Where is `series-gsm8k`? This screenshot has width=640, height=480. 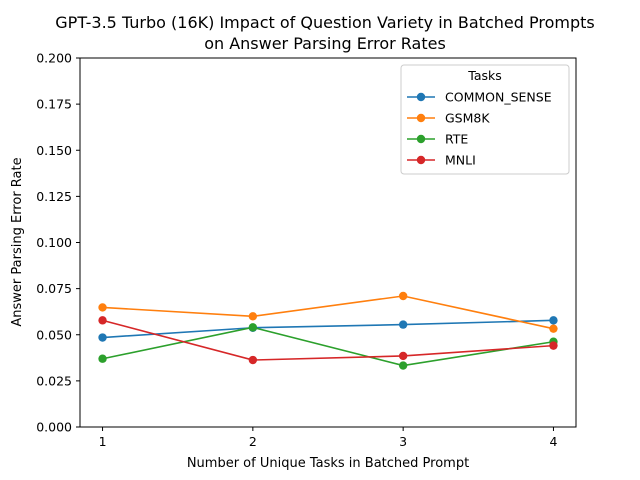 series-gsm8k is located at coordinates (328, 312).